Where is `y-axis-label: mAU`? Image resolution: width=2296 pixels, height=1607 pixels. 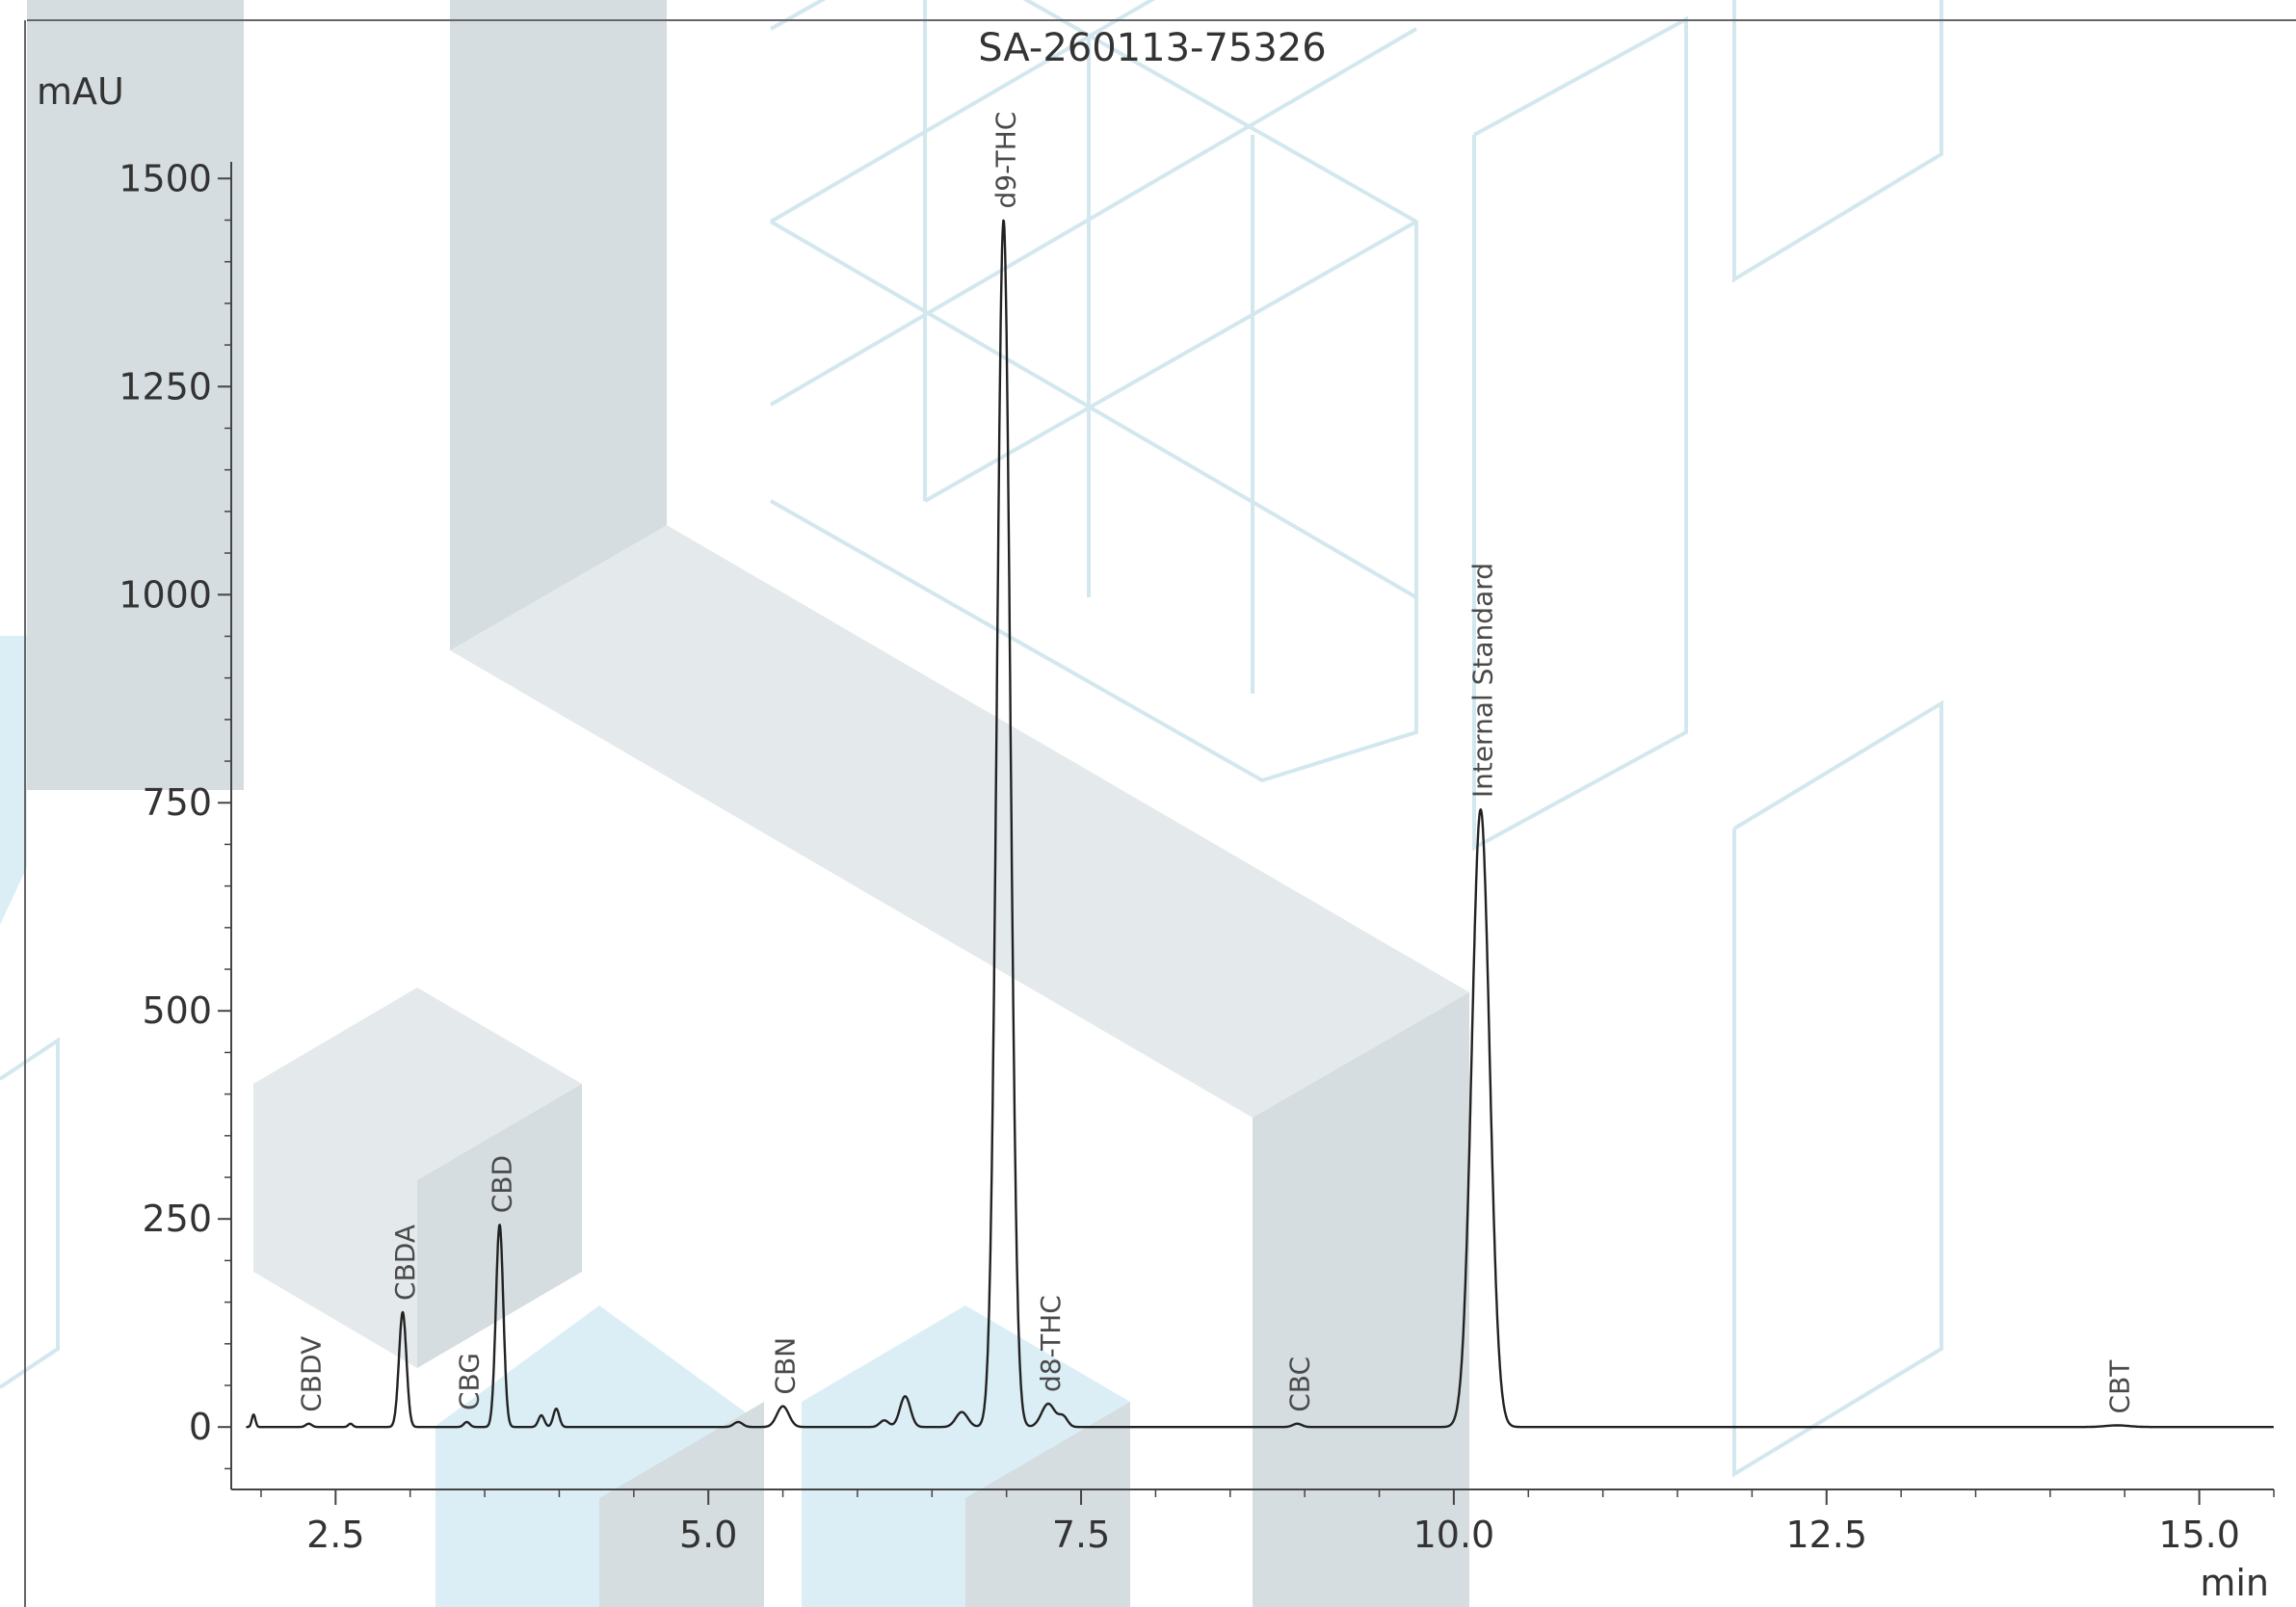 y-axis-label: mAU is located at coordinates (81, 91).